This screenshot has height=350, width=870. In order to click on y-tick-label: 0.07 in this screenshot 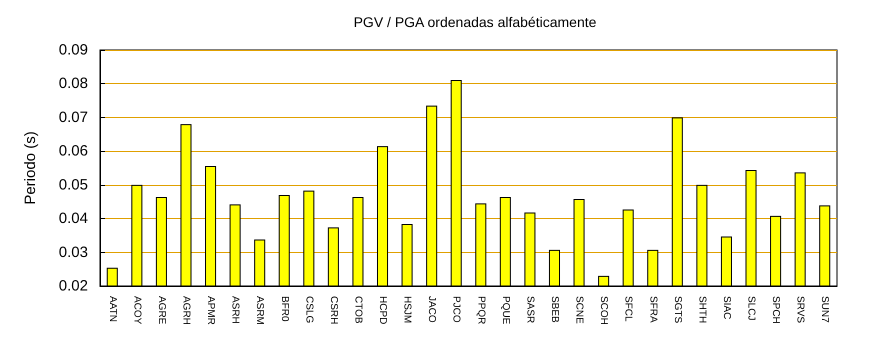, I will do `click(73, 117)`.